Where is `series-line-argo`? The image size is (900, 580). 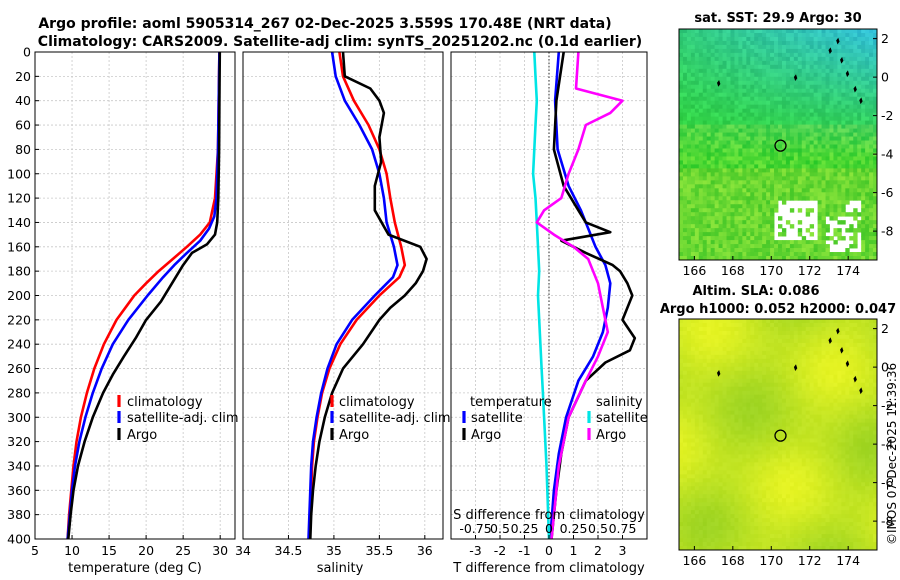
series-line-argo is located at coordinates (144, 295).